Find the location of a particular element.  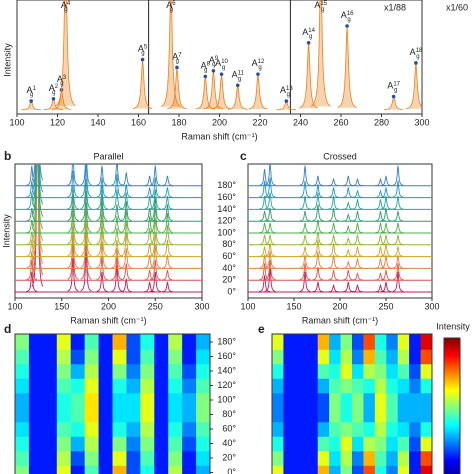

plot-area is located at coordinates (108, 228).